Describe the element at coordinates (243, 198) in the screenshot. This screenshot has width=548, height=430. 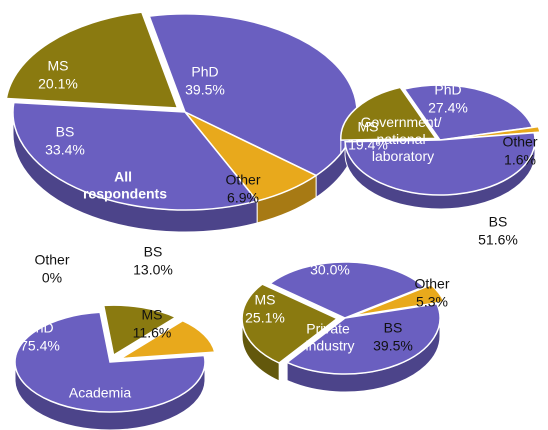
I see `value-label: 6.9%` at that location.